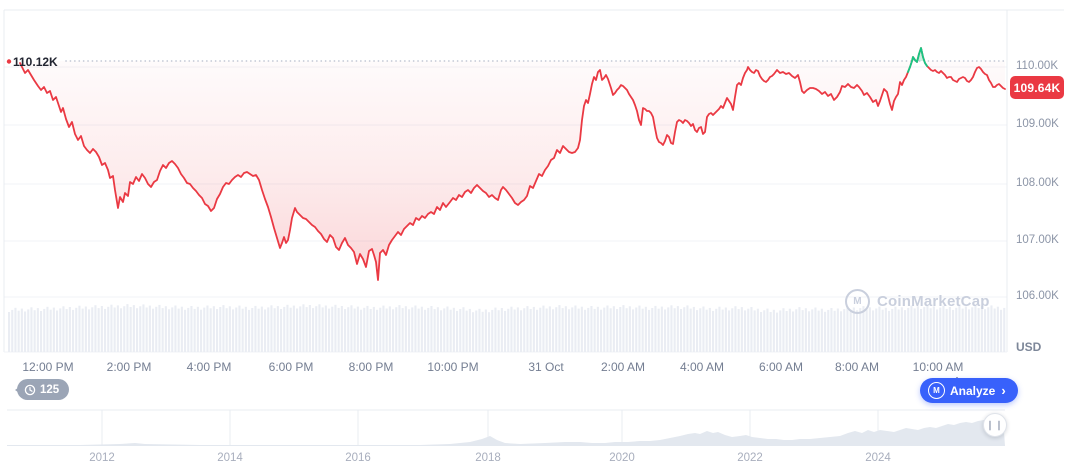  What do you see at coordinates (48, 367) in the screenshot?
I see `x-axis-tick: 12:00 PM` at bounding box center [48, 367].